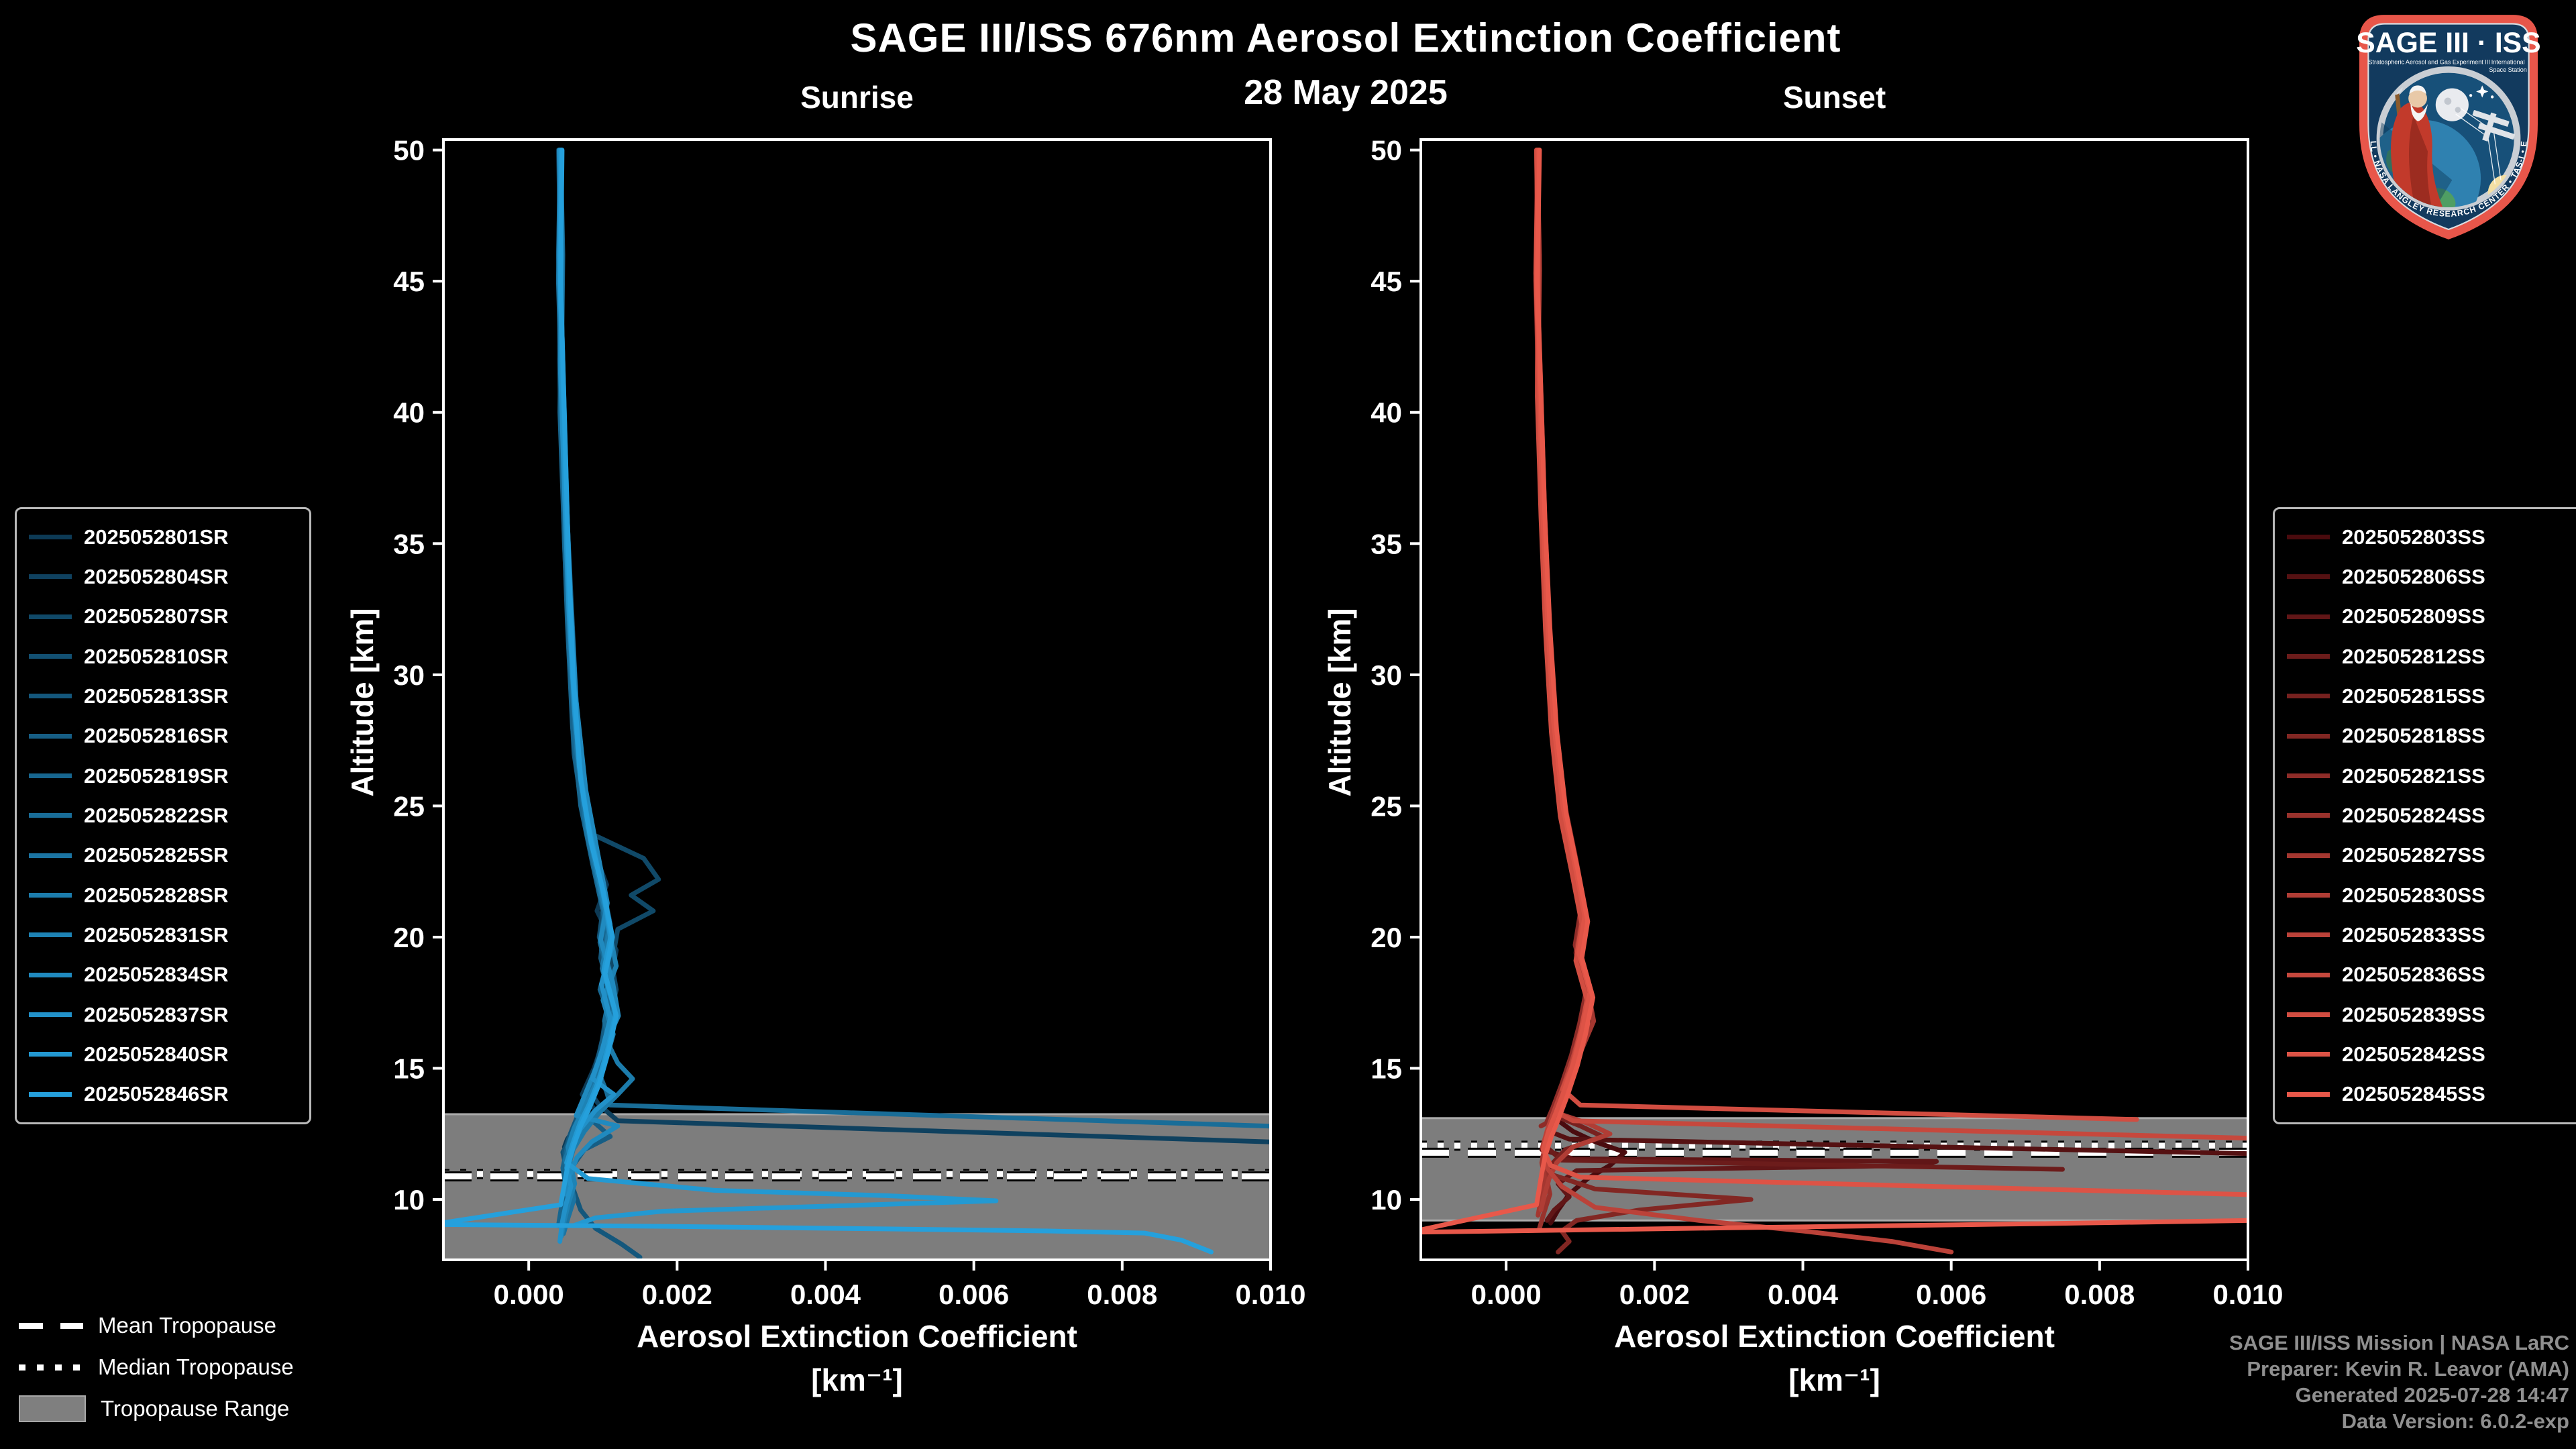  What do you see at coordinates (156, 616) in the screenshot?
I see `legend-label: 2025052807SR` at bounding box center [156, 616].